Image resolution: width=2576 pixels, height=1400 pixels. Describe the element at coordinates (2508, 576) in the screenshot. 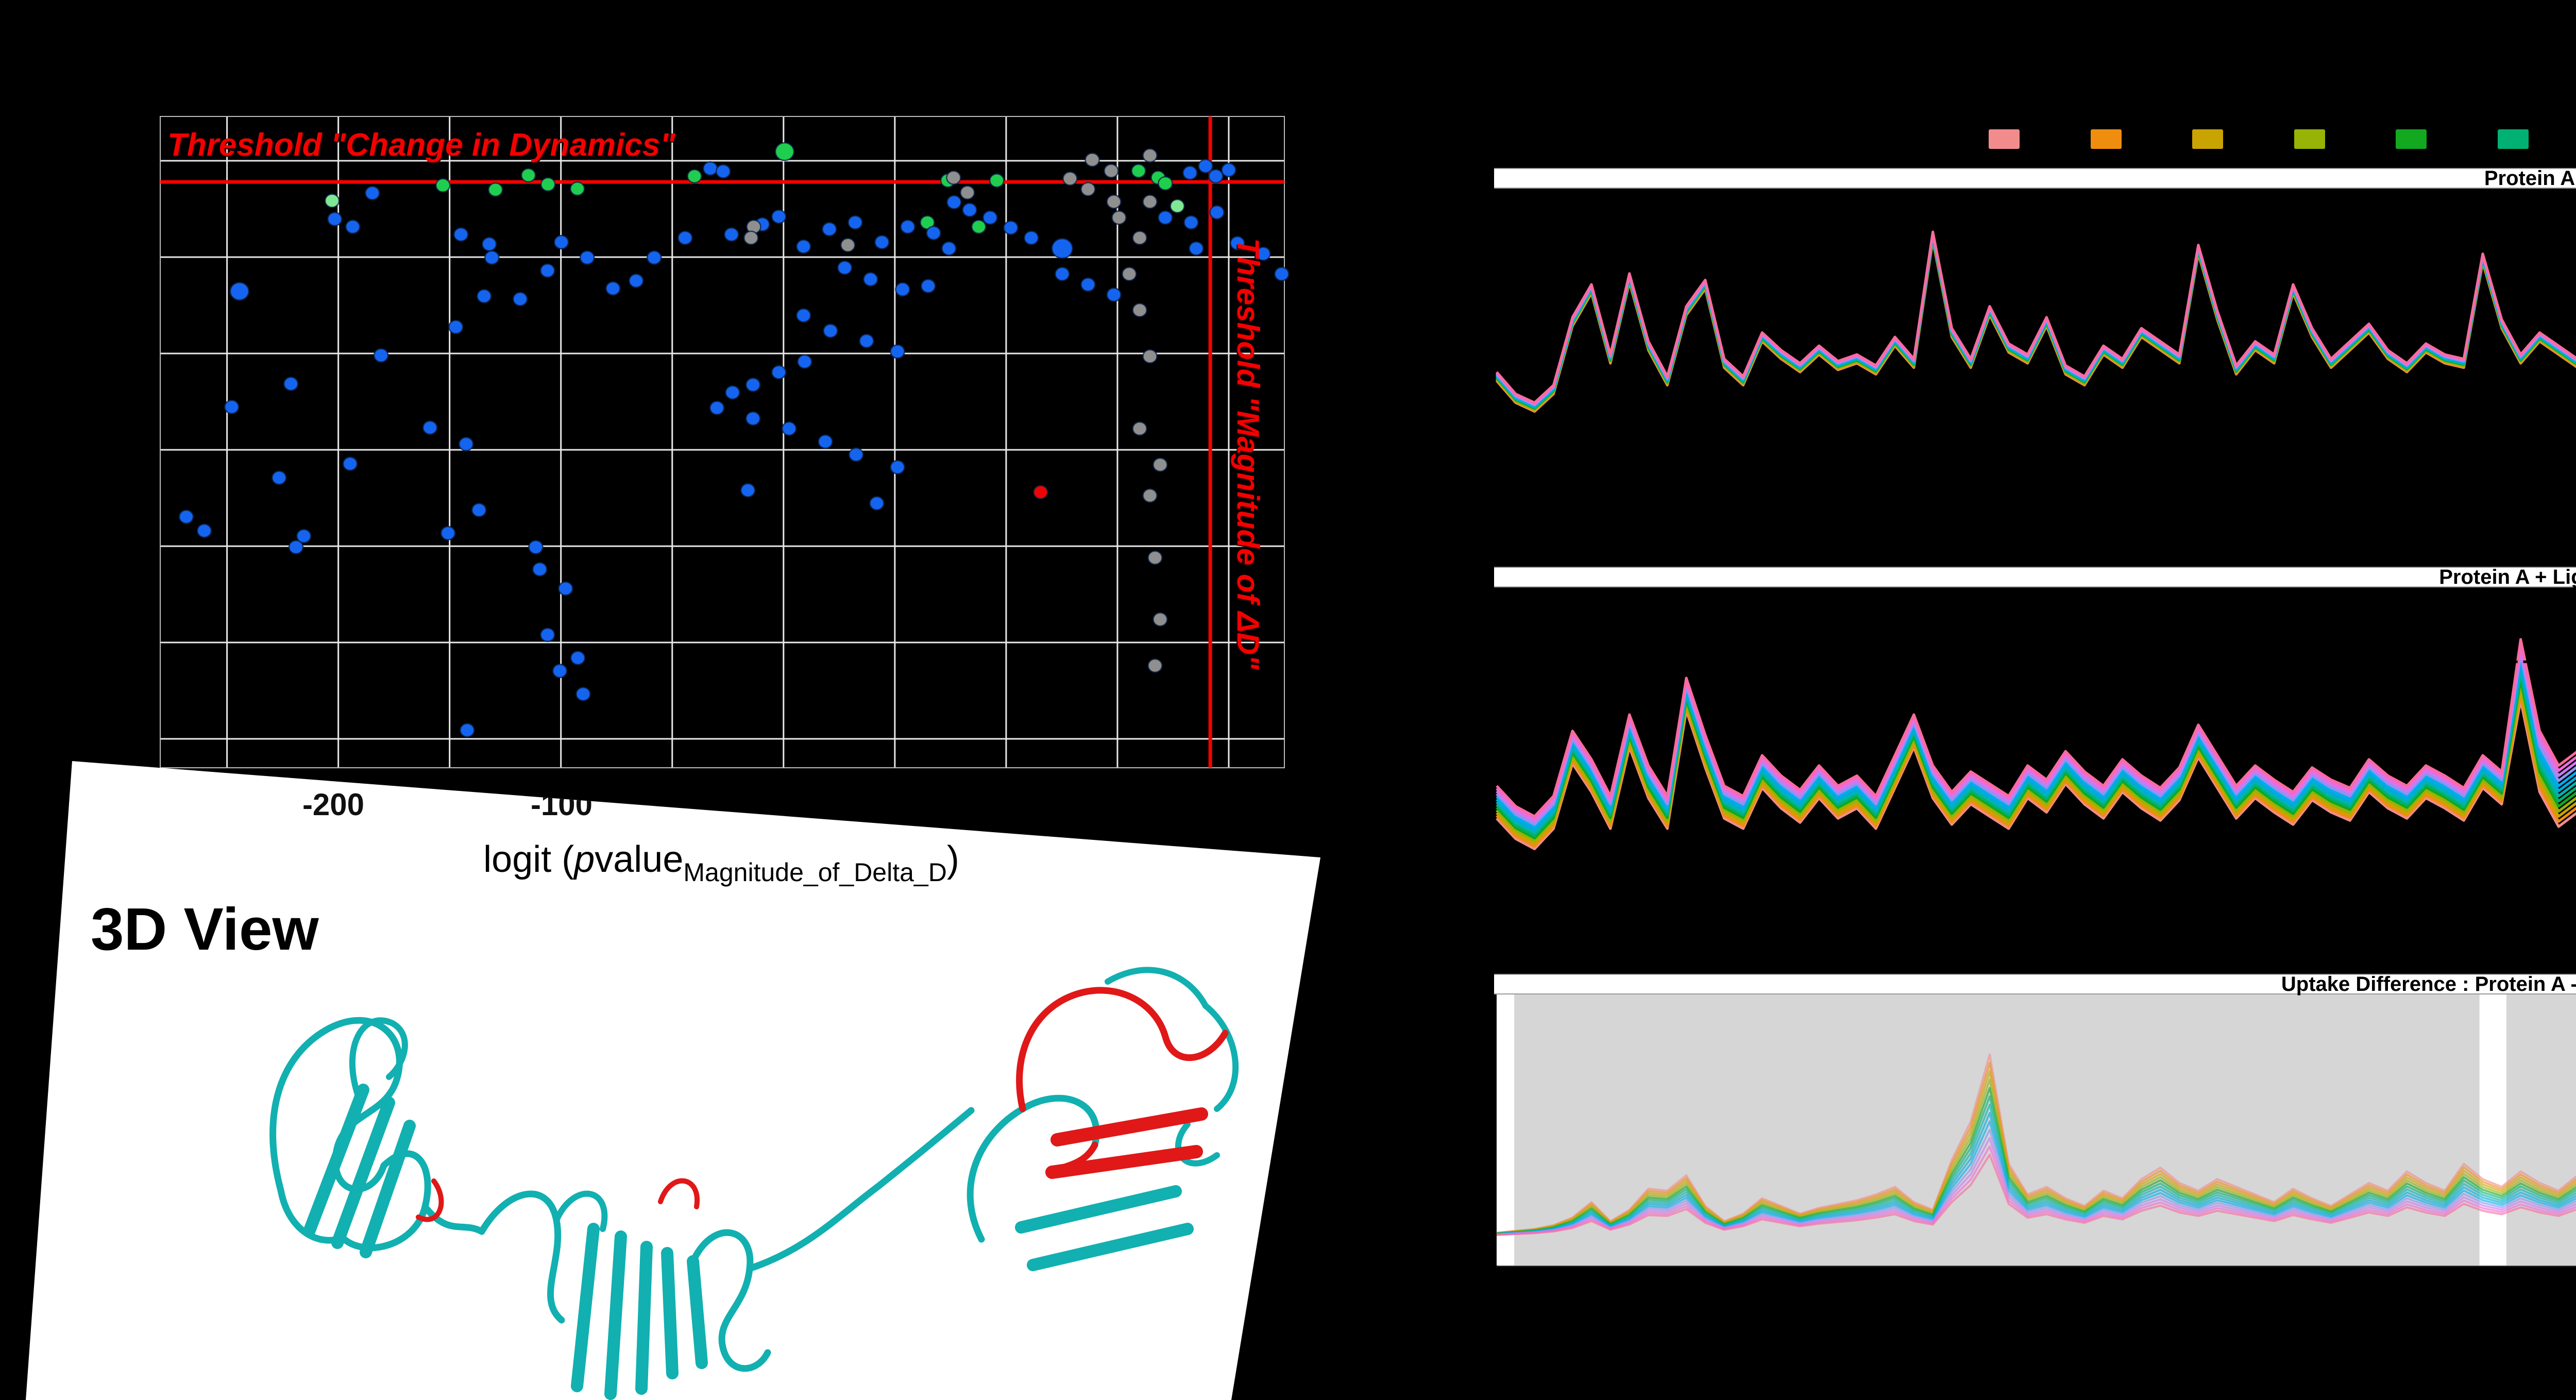

I see `panel-title-protein-a-ligand: Protein A + Ligand` at that location.